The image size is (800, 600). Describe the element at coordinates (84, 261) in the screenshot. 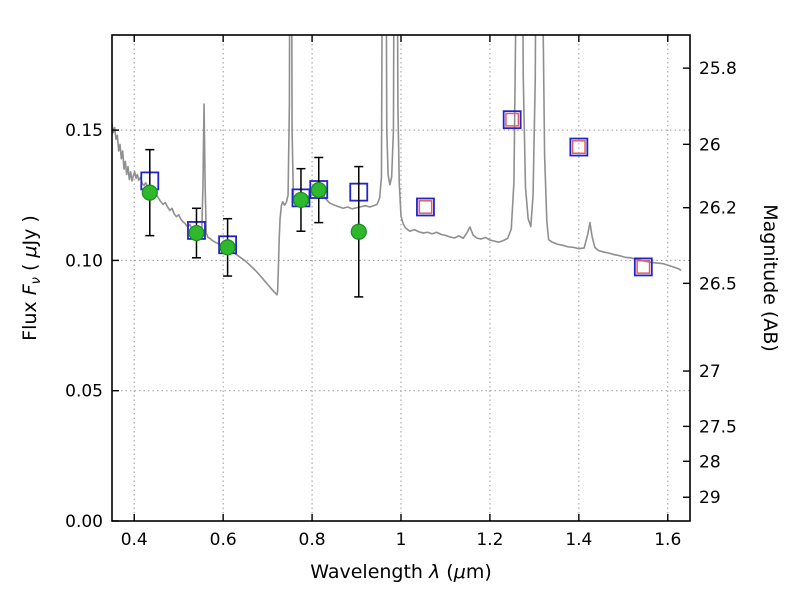

I see `y-tick-label-flux: 0.10` at that location.